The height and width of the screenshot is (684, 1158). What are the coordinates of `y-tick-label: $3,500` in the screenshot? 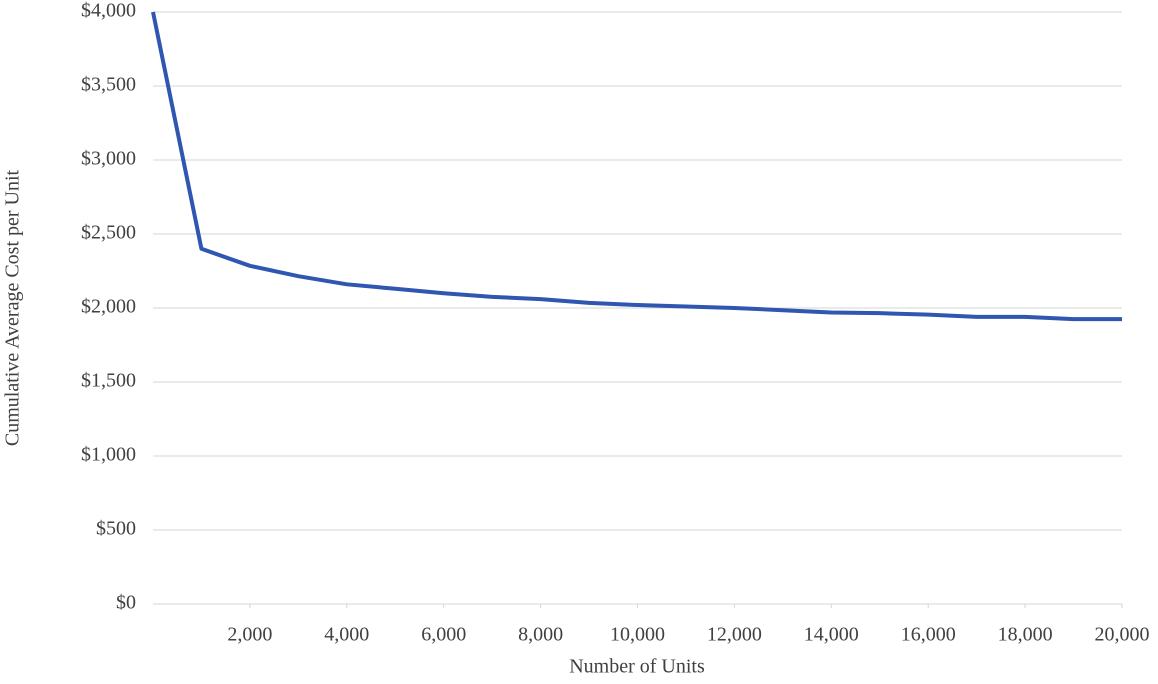 It's located at (108, 85).